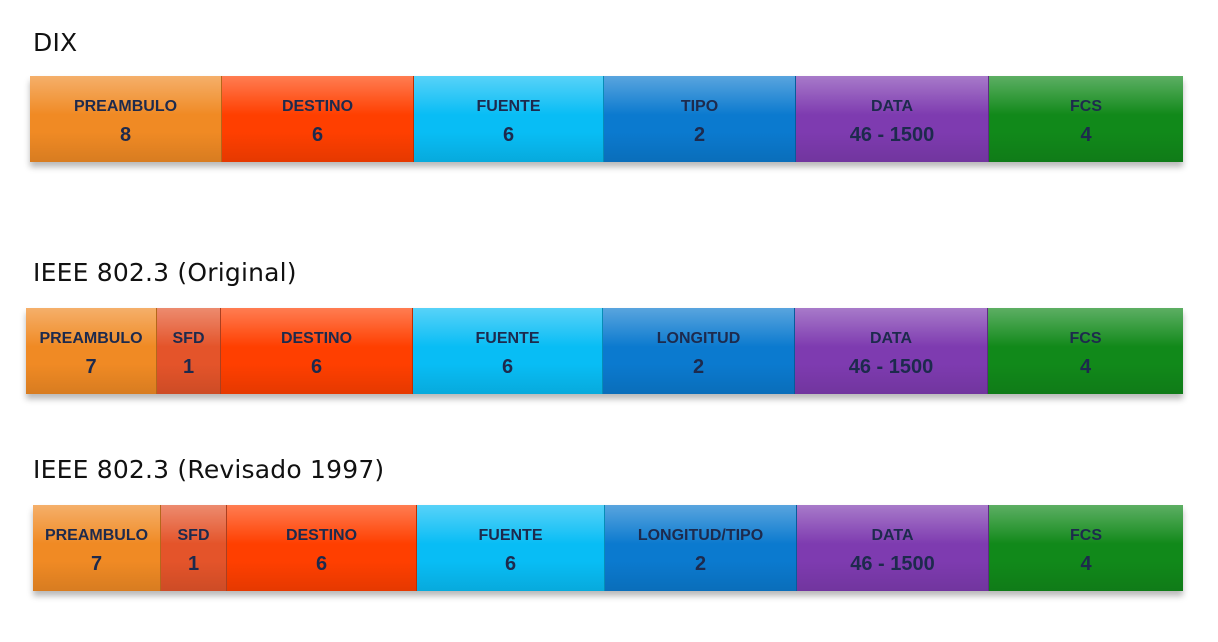 The height and width of the screenshot is (642, 1218). What do you see at coordinates (700, 535) in the screenshot?
I see `field-label: LONGITUD/TIPO` at bounding box center [700, 535].